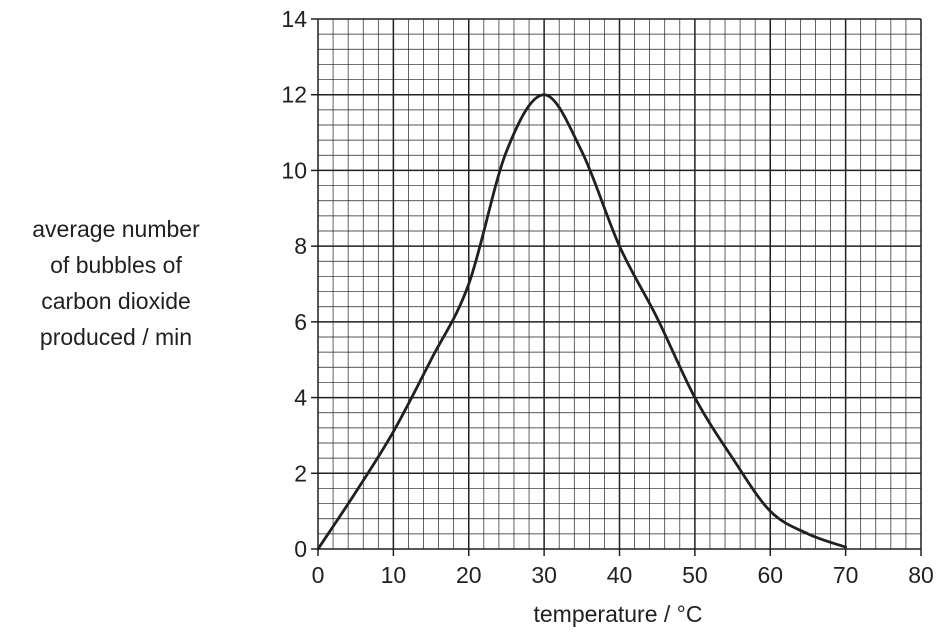  What do you see at coordinates (116, 301) in the screenshot?
I see `y-axis-title-line: carbon dioxide` at bounding box center [116, 301].